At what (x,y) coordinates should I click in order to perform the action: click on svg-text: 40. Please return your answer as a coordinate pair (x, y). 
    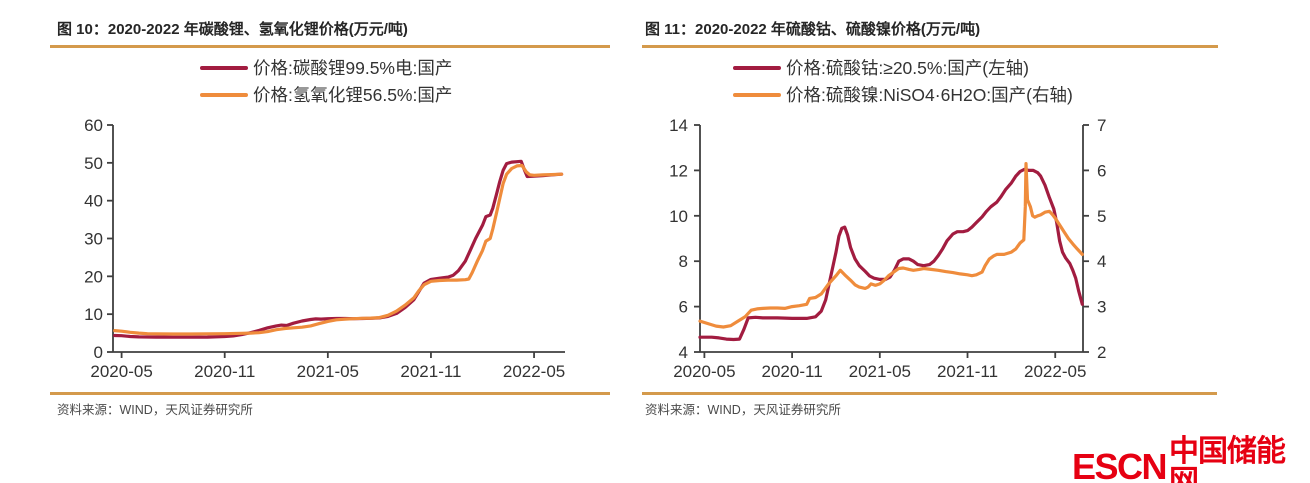
    Looking at the image, I should click on (93, 201).